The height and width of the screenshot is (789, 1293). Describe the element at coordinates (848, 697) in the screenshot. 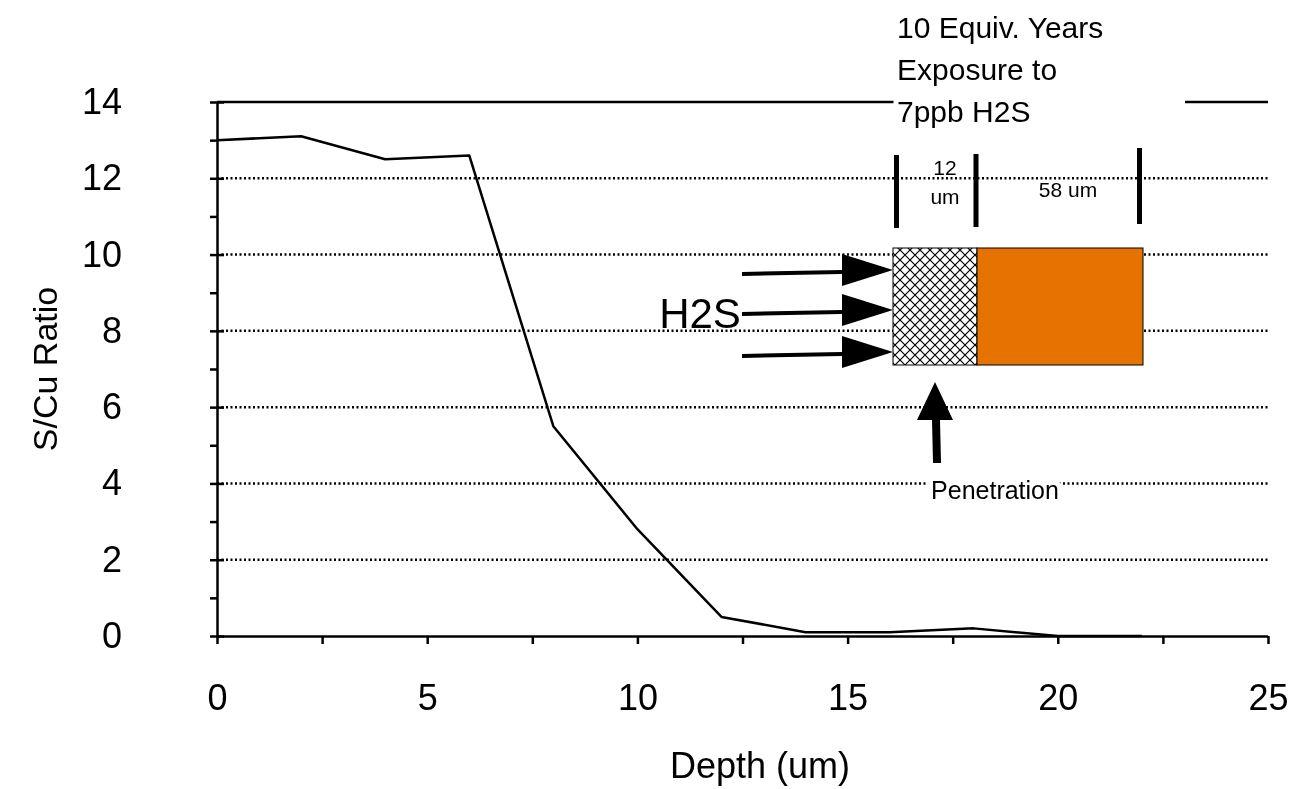

I see `x-tick-label: 15` at that location.